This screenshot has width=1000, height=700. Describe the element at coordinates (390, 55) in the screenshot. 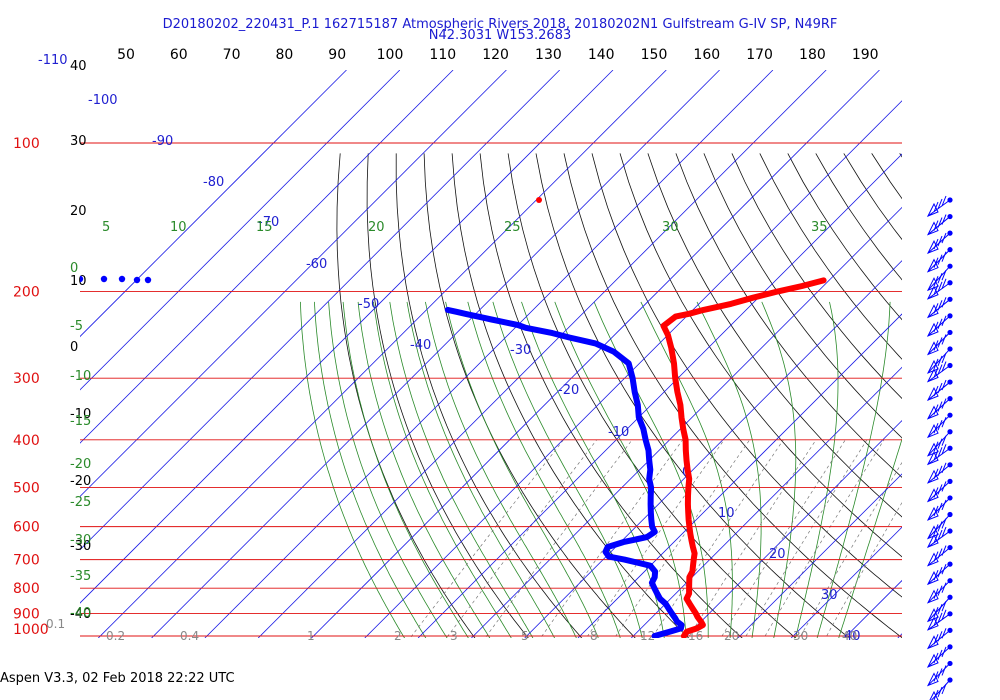

I see `top-axis-tick-label: 100` at that location.